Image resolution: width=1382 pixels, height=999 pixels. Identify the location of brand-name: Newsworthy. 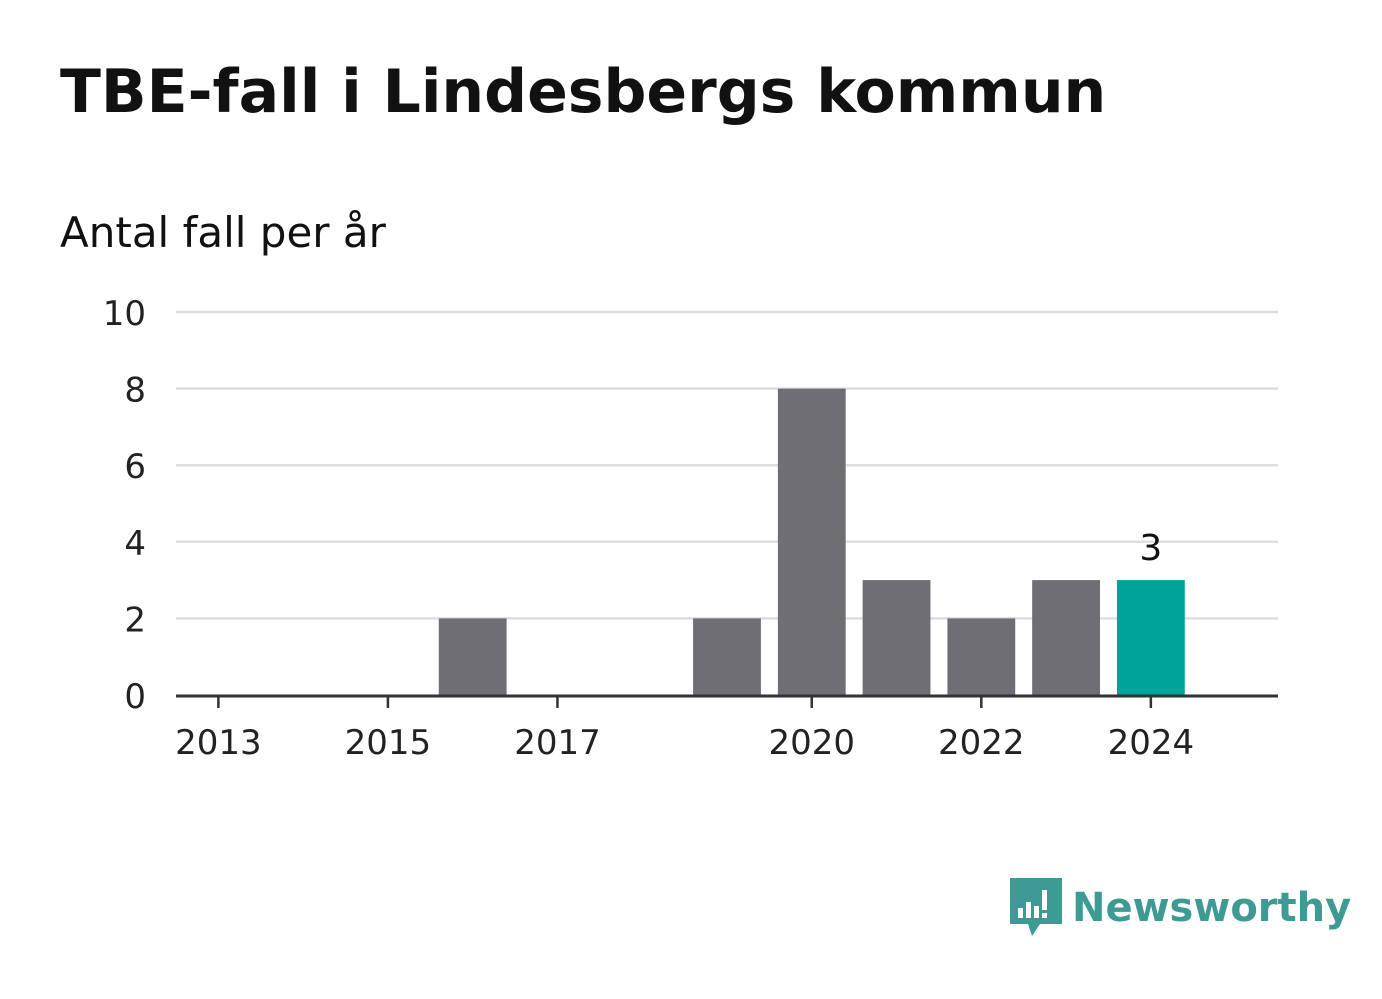
(1212, 908).